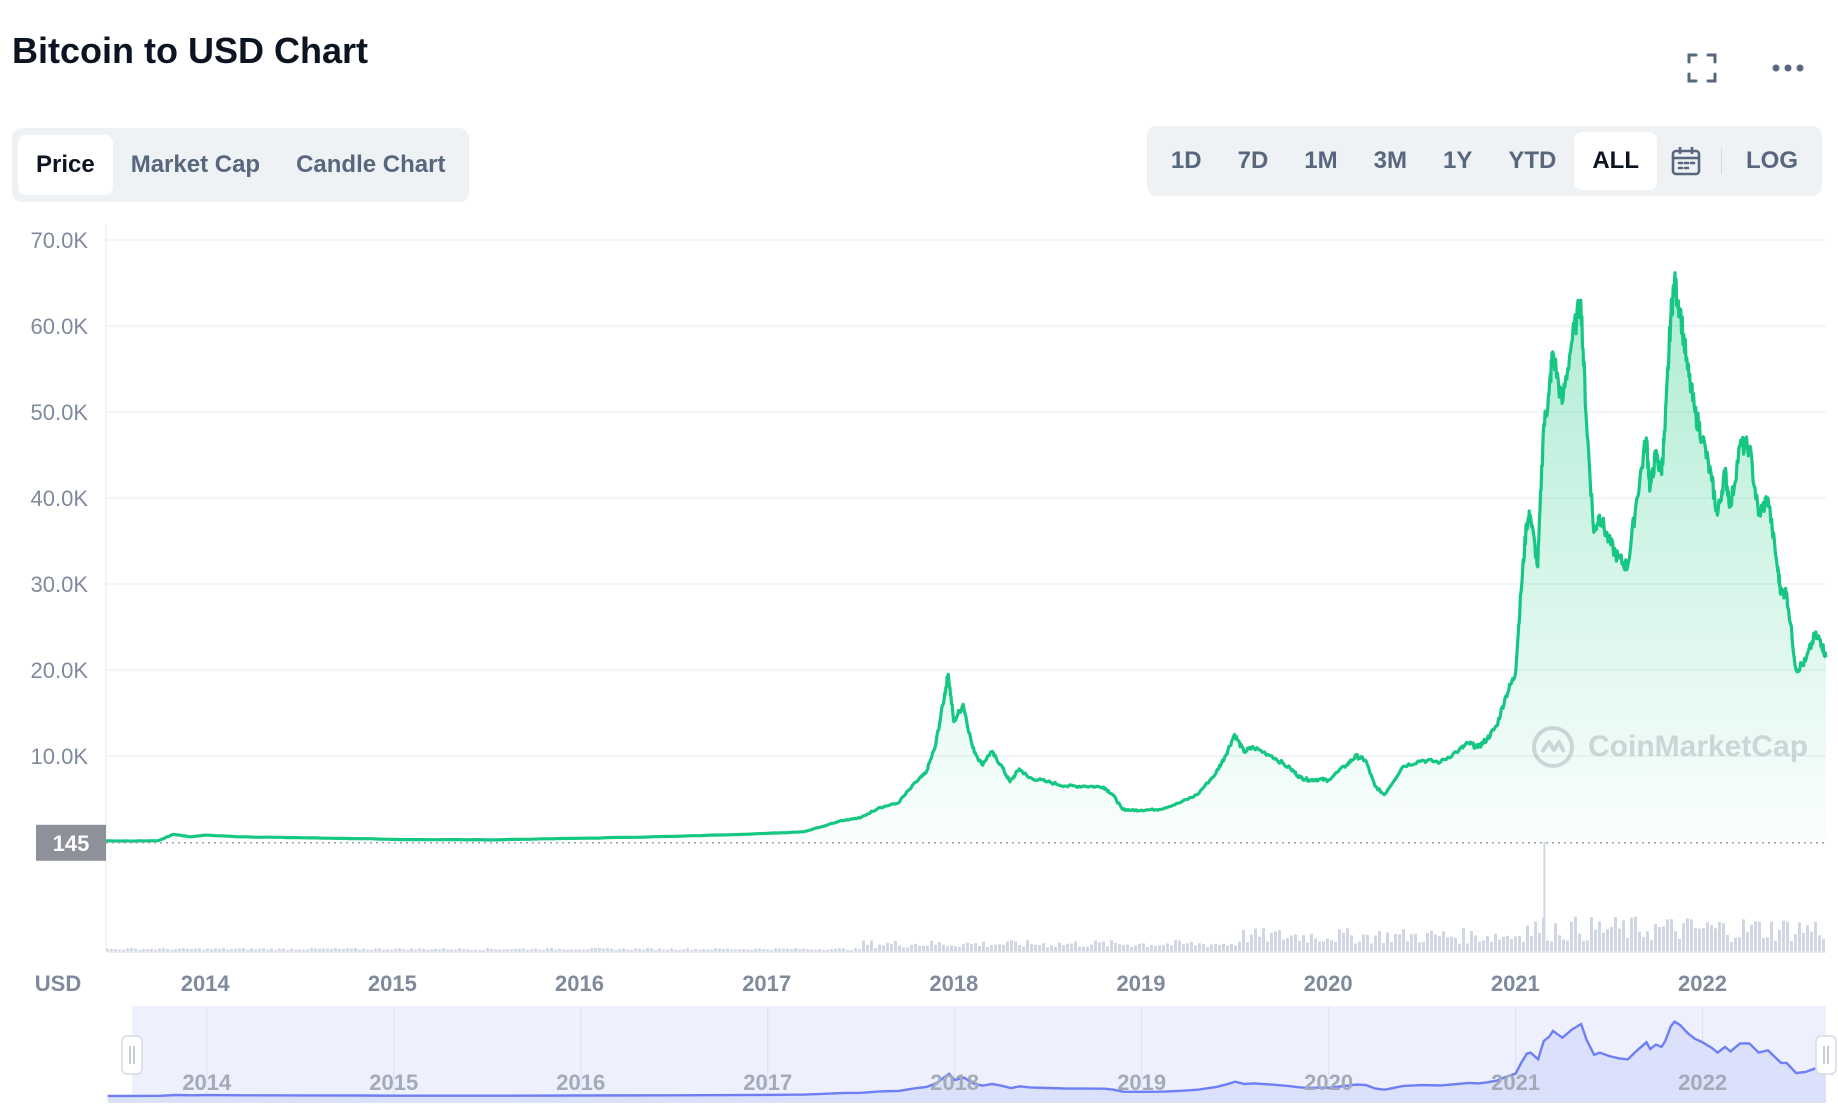 The width and height of the screenshot is (1838, 1110). I want to click on range-7d: 7D, so click(1253, 160).